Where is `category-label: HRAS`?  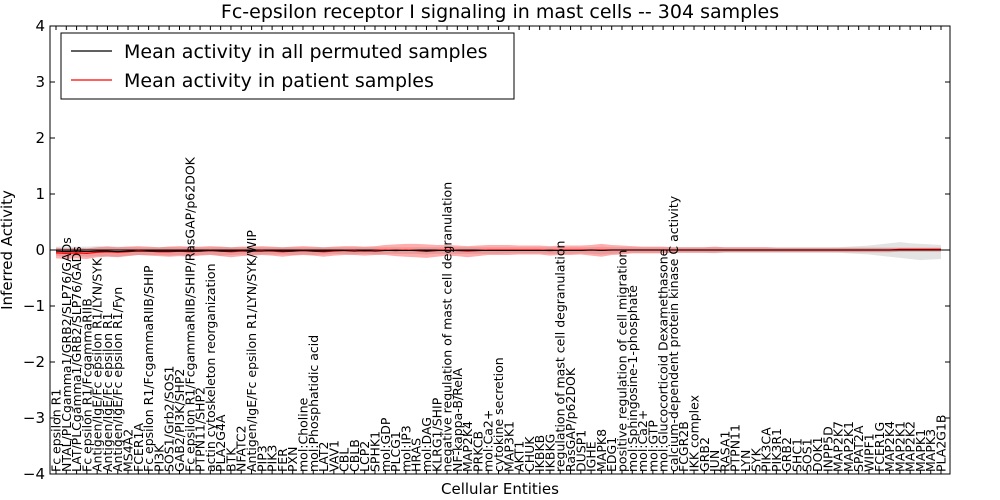 category-label: HRAS is located at coordinates (416, 455).